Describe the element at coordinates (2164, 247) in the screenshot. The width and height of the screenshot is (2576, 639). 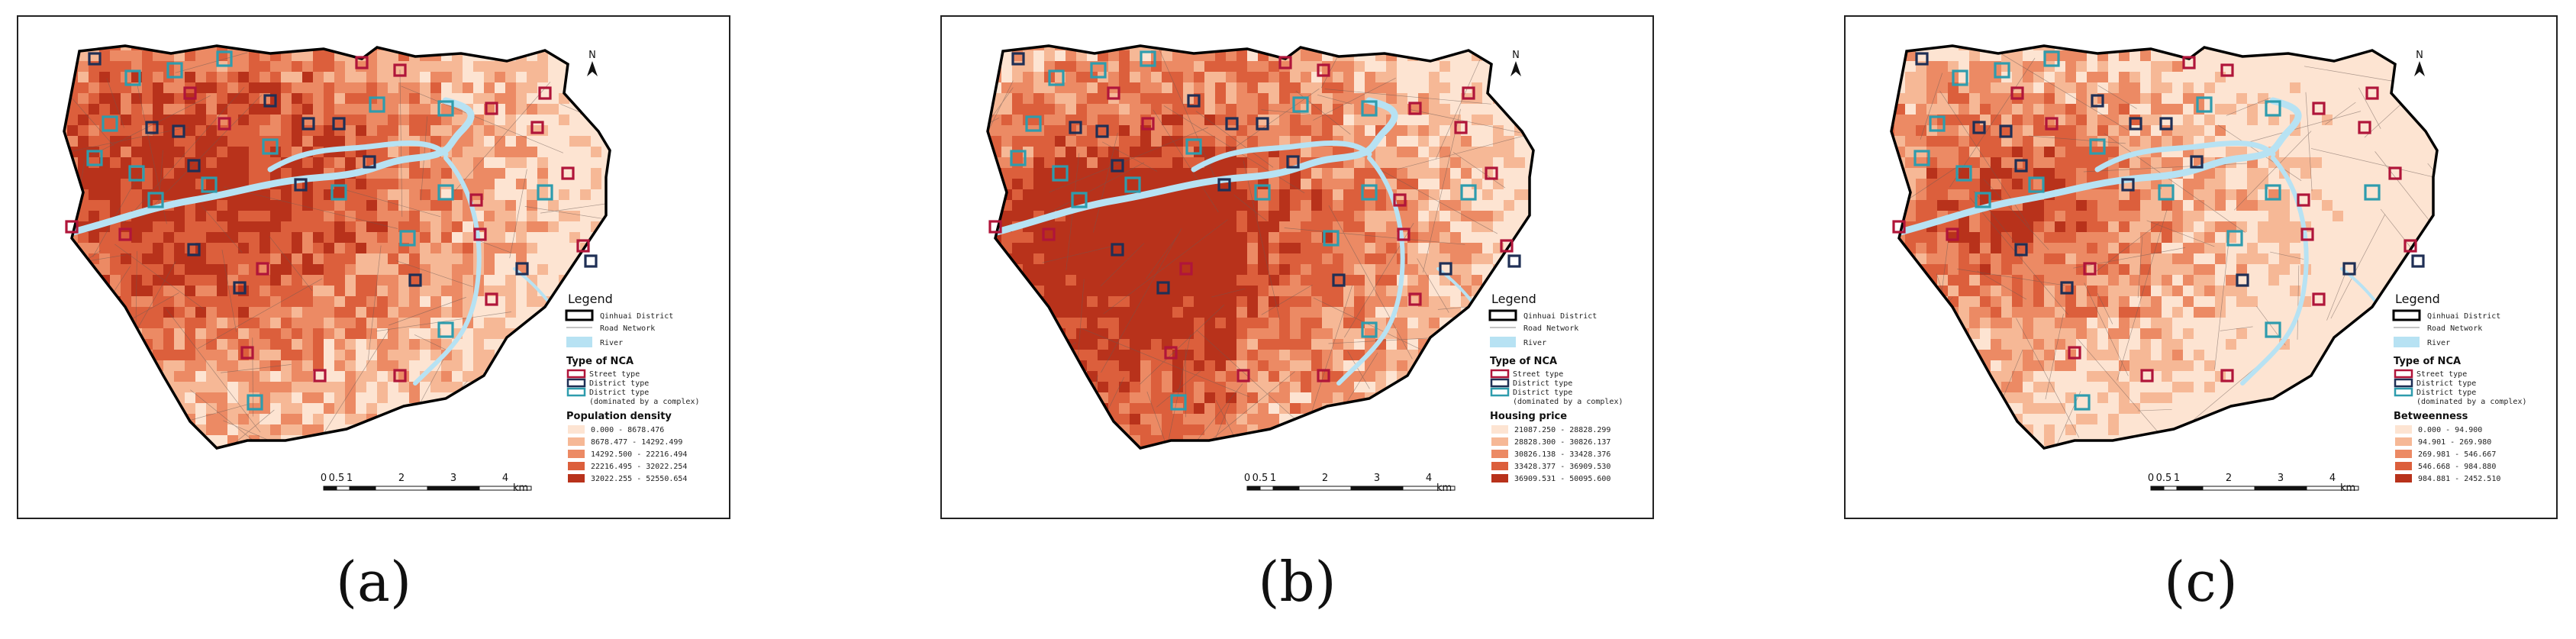
I see `choropleth-cells` at that location.